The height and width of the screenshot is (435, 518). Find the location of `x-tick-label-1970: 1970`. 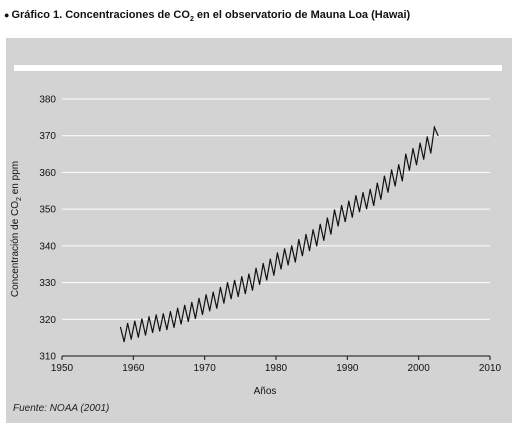

x-tick-label-1970: 1970 is located at coordinates (205, 368).